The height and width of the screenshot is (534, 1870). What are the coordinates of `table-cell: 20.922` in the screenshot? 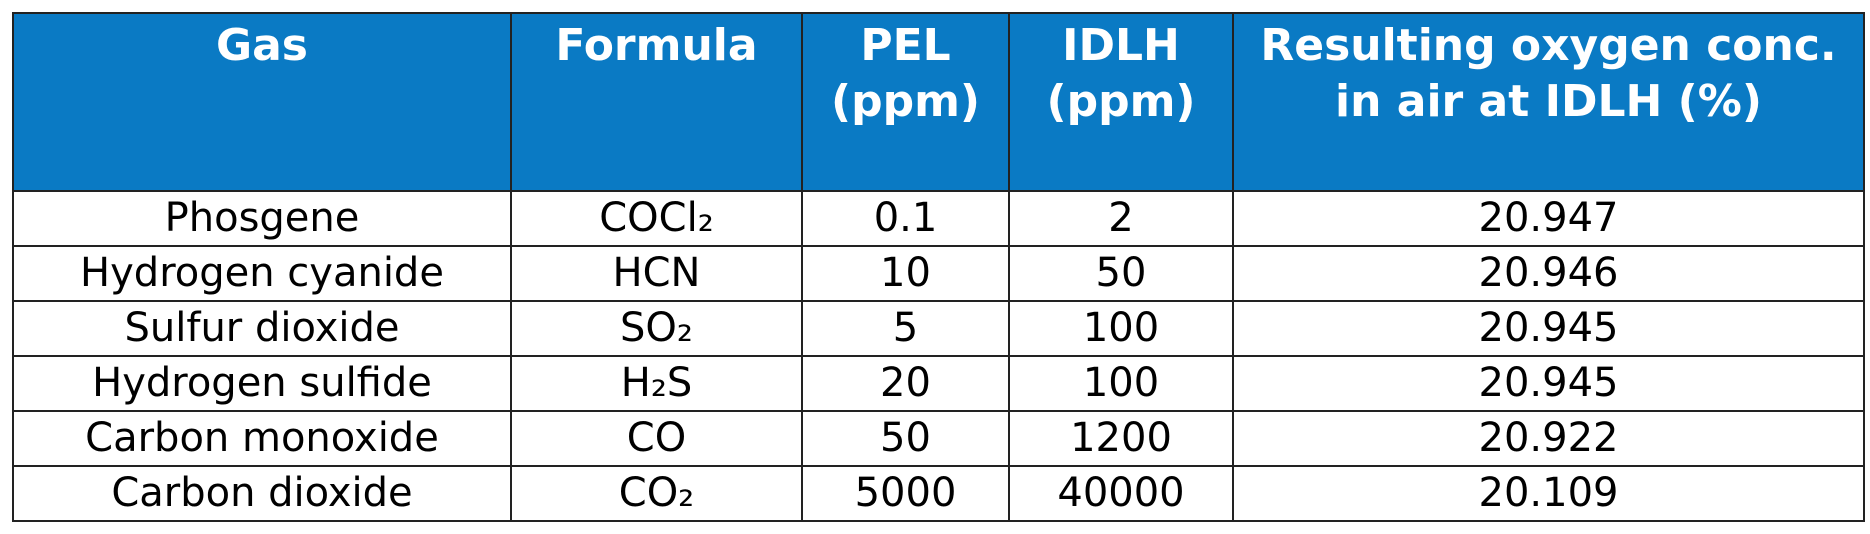 It's located at (1548, 438).